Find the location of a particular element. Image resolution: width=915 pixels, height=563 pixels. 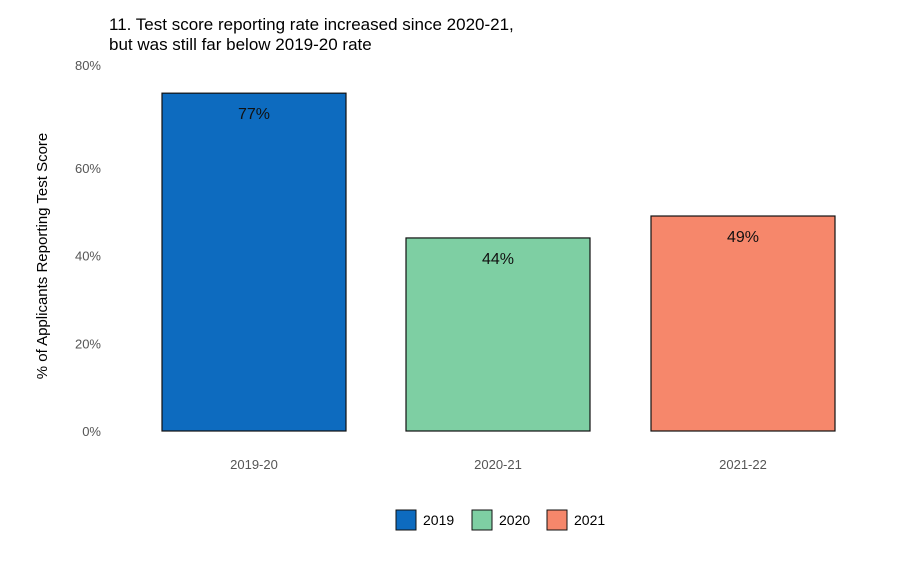

legend-swatch-2019 is located at coordinates (406, 520).